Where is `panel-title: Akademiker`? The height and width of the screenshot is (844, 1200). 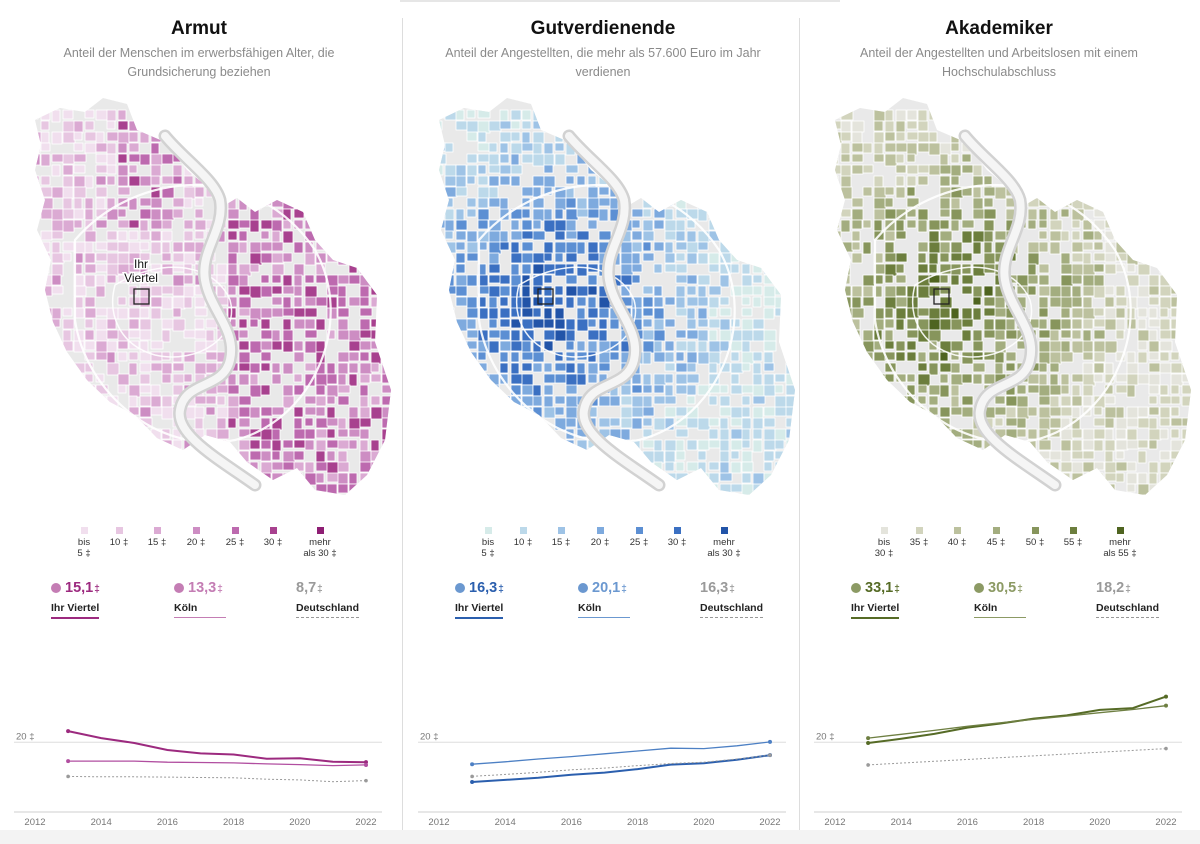 panel-title: Akademiker is located at coordinates (999, 28).